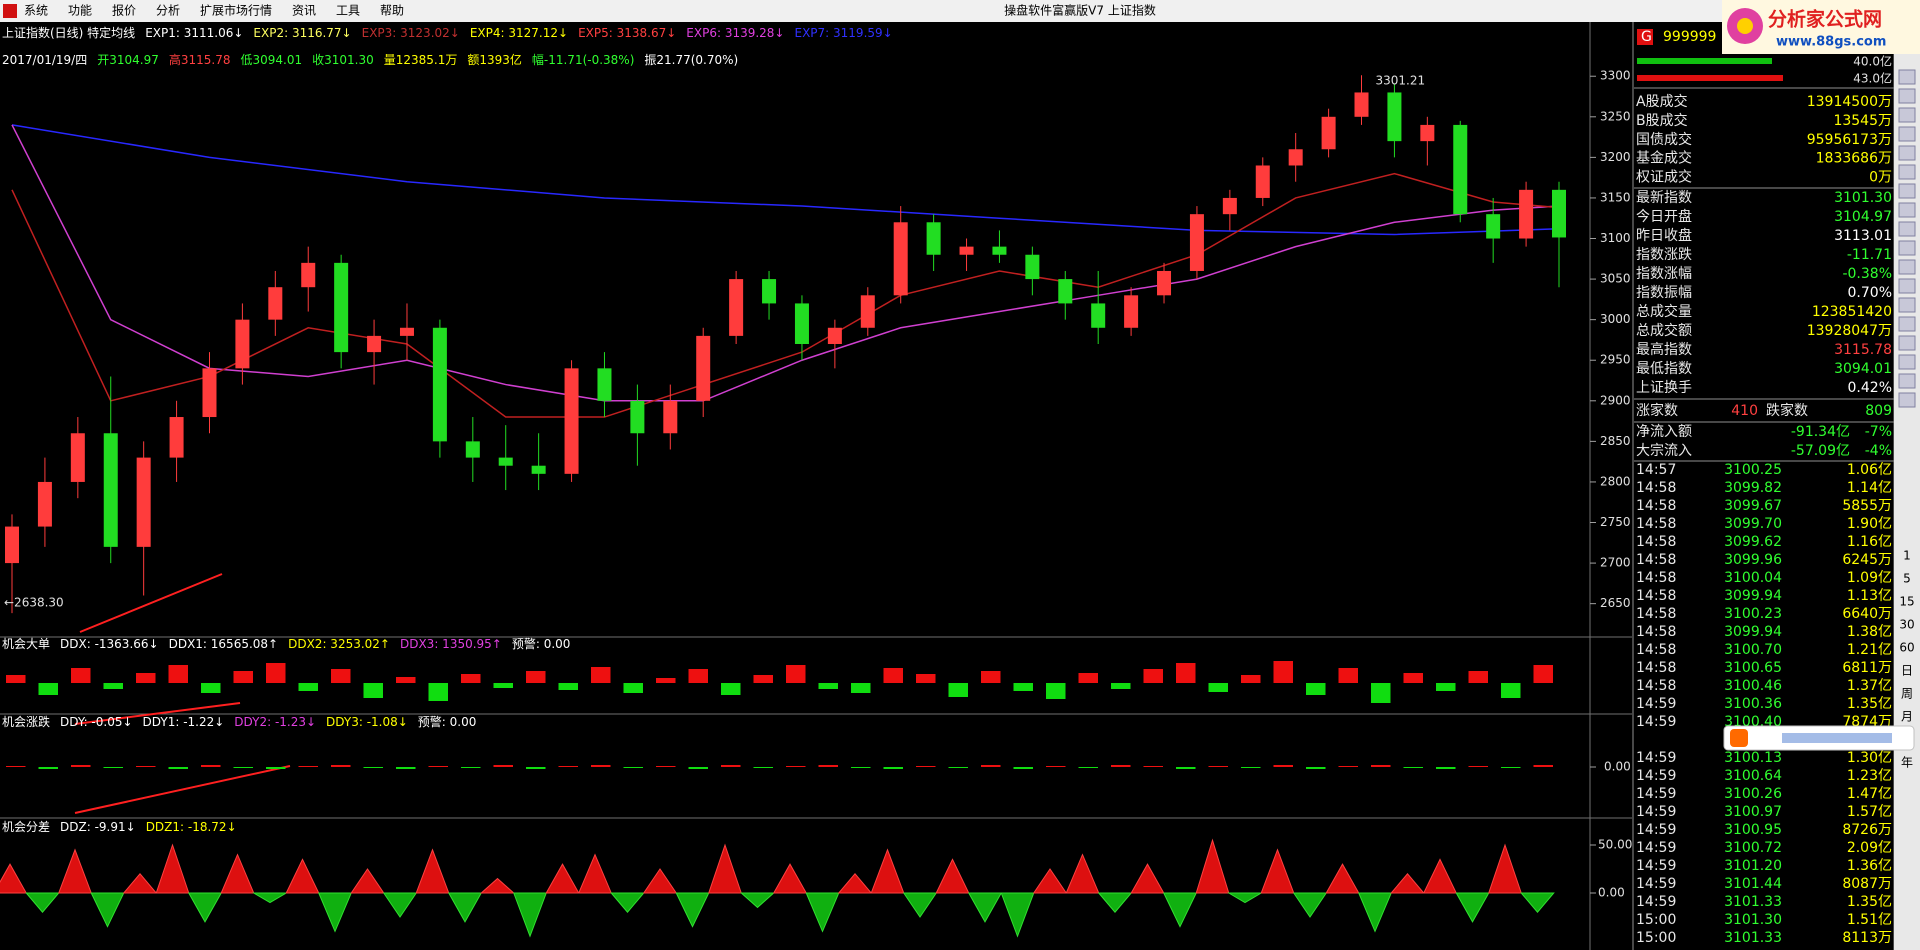  I want to click on indicator-value: DDX: -1363.66↓, so click(109, 644).